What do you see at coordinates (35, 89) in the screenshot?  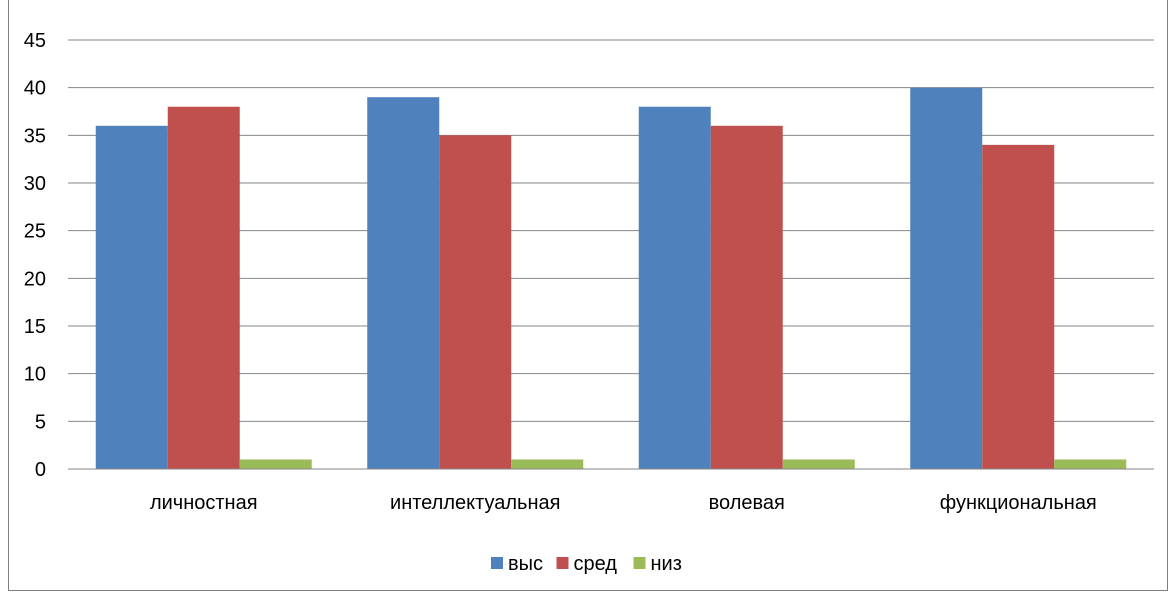 I see `y-tick-label: 40` at bounding box center [35, 89].